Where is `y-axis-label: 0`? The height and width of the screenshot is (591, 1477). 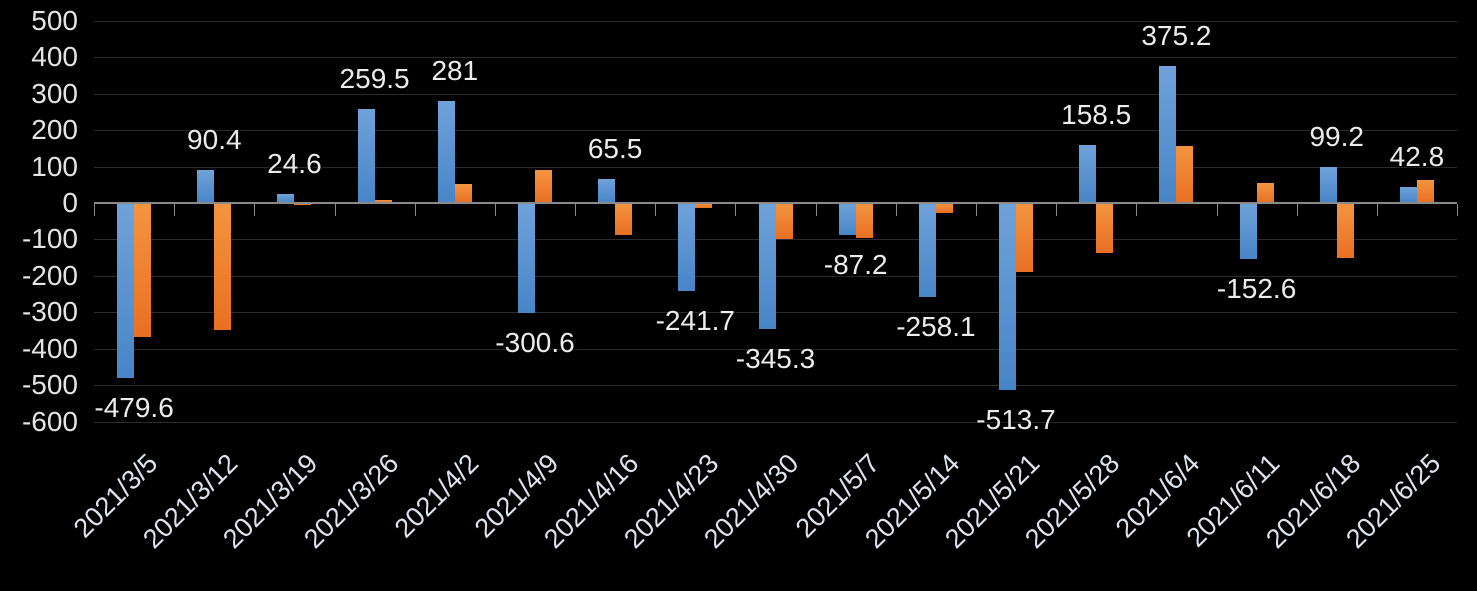 y-axis-label: 0 is located at coordinates (70, 202).